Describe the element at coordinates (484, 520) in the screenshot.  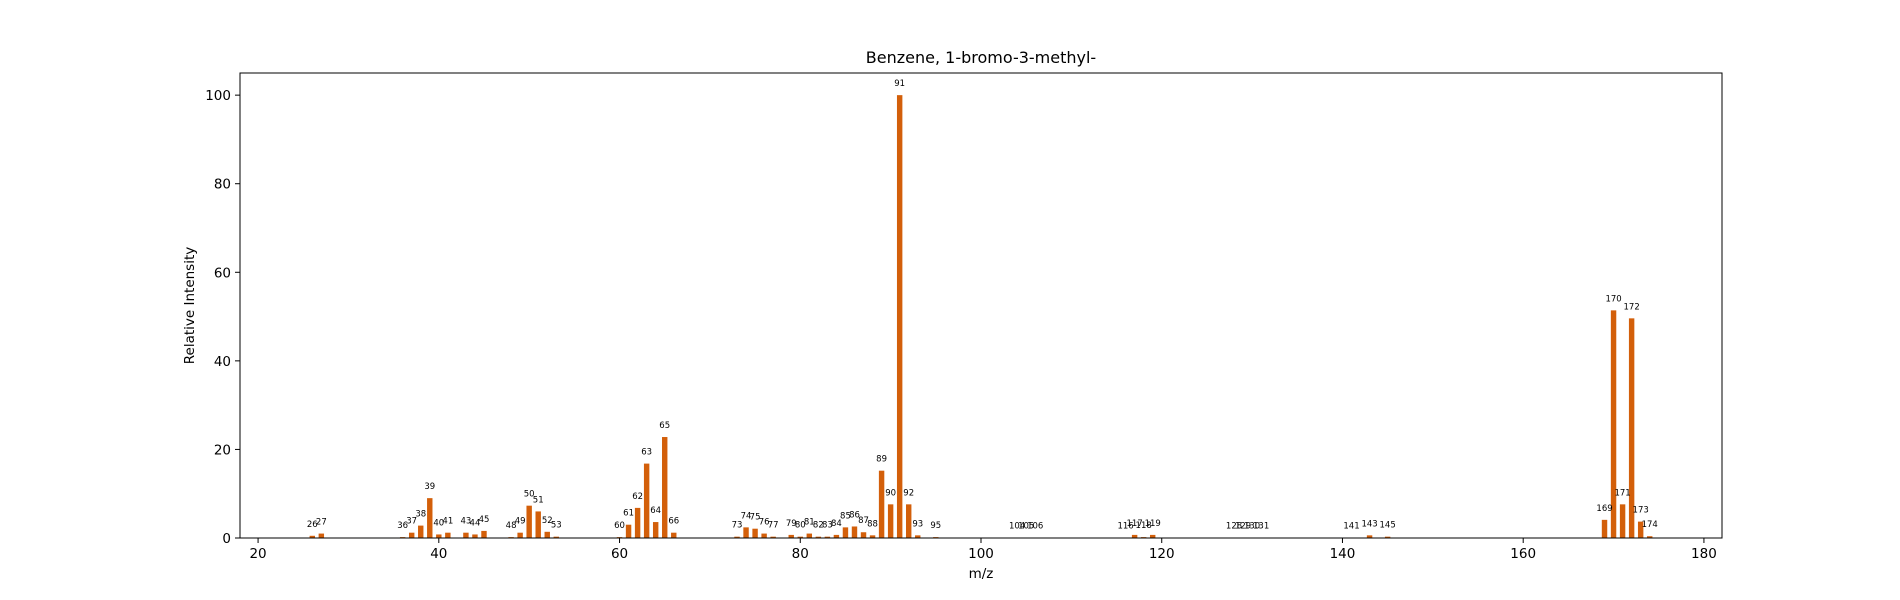
I see `peak-label: 45` at that location.